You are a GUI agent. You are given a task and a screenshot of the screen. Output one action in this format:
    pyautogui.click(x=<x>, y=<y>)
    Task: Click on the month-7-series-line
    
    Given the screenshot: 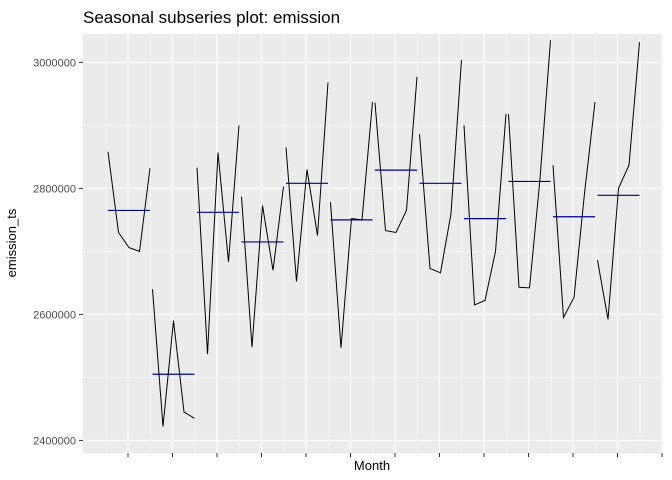 What is the action you would take?
    pyautogui.click(x=396, y=155)
    